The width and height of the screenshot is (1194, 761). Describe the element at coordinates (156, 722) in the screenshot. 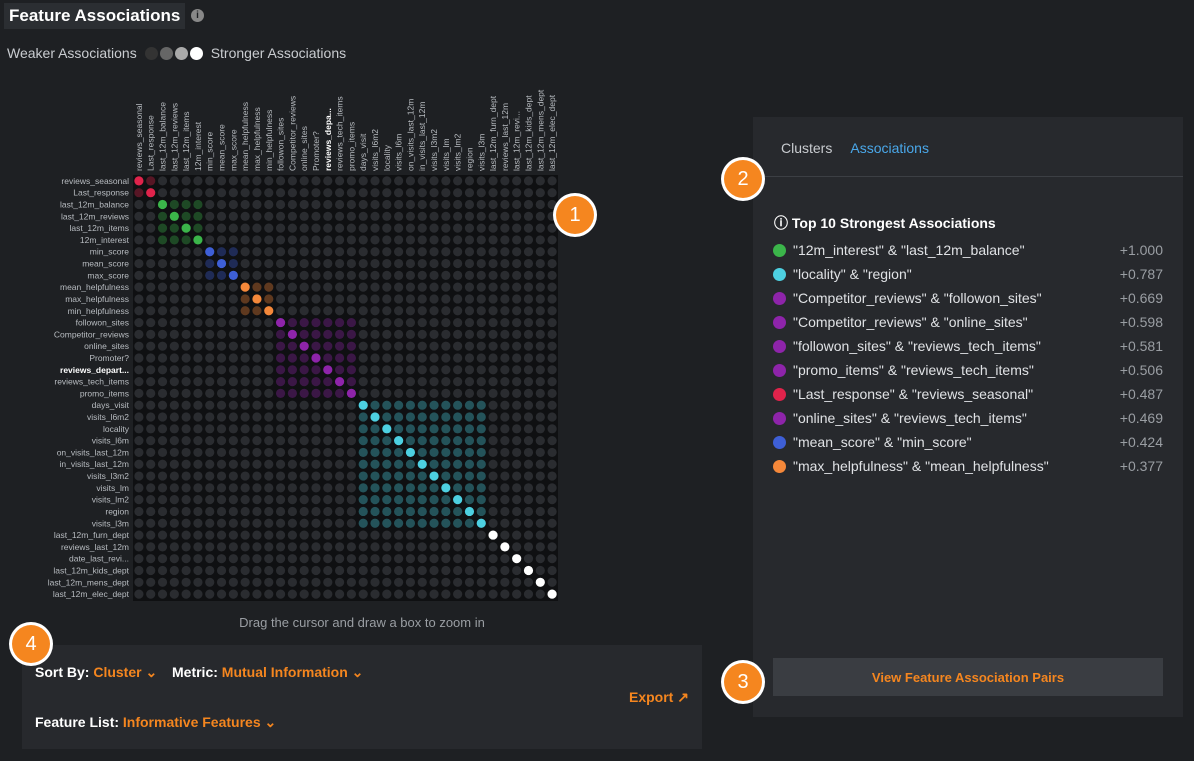

I see `feature-list: Feature List: Informative Features ⌄` at that location.